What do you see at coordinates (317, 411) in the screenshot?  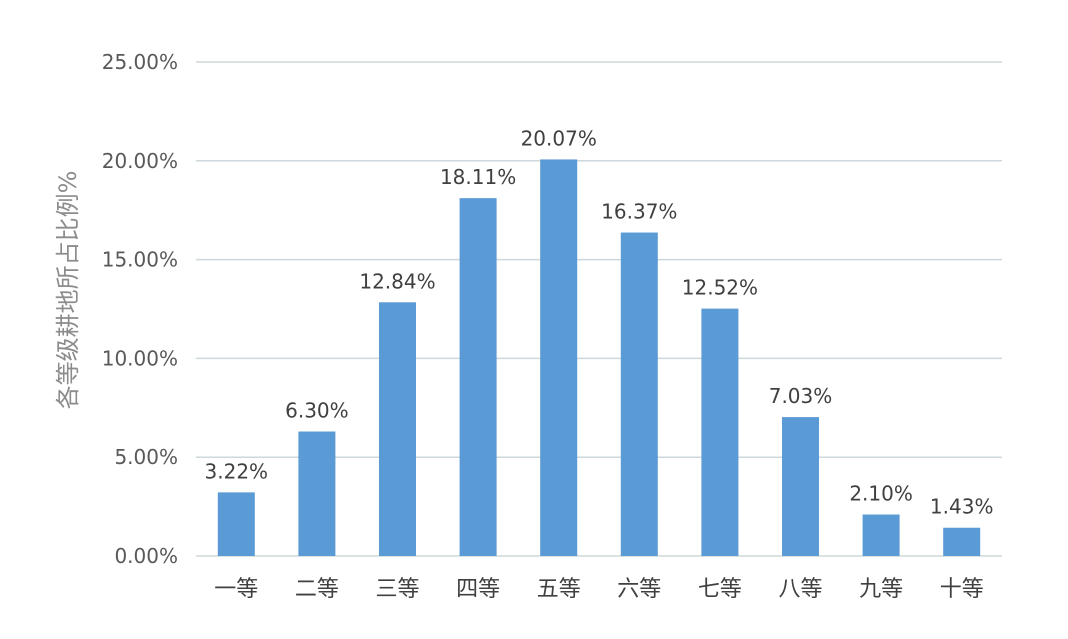 I see `data-label: 6.30%` at bounding box center [317, 411].